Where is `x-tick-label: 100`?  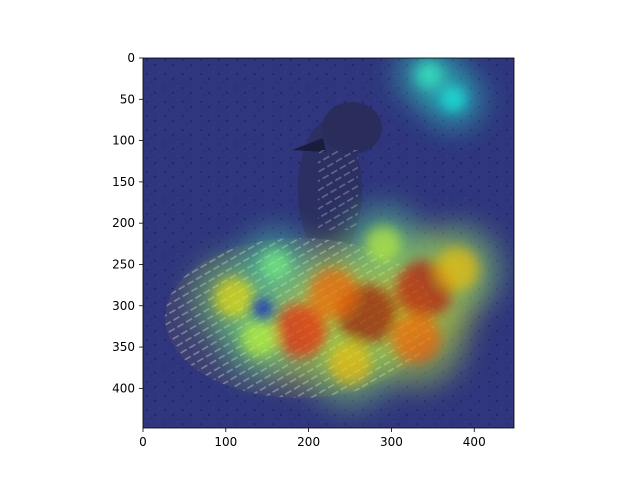
x-tick-label: 100 is located at coordinates (225, 442).